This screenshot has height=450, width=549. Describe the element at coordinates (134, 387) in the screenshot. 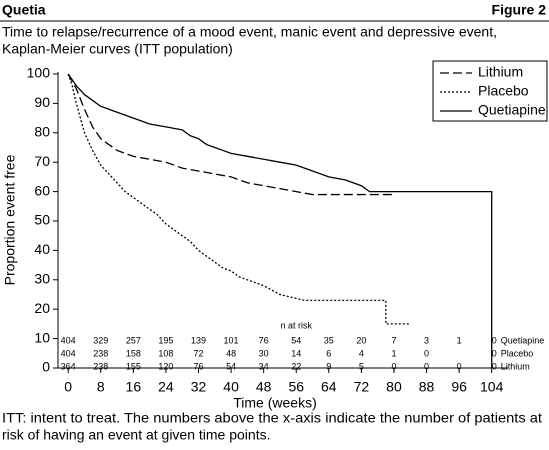

I see `x-tick-label: 16` at that location.